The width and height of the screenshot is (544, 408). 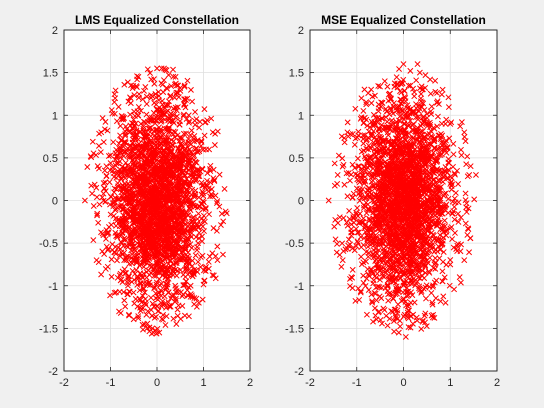 I want to click on y-tick-label: 0, so click(x=55, y=202).